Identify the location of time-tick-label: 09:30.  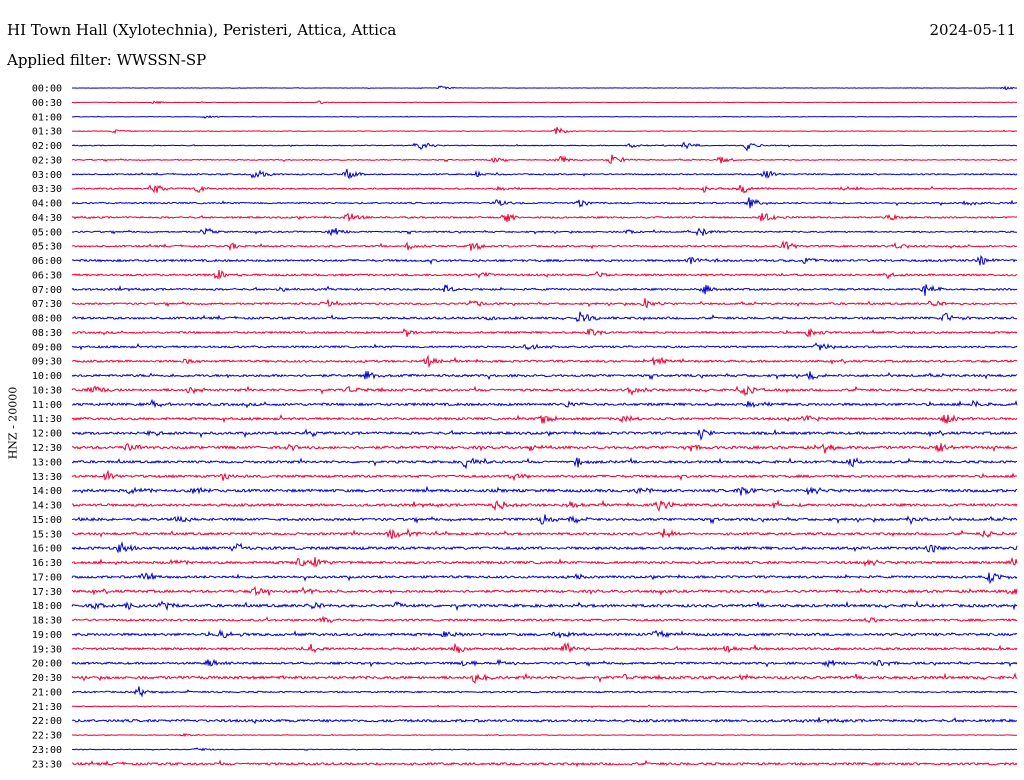
(47, 362).